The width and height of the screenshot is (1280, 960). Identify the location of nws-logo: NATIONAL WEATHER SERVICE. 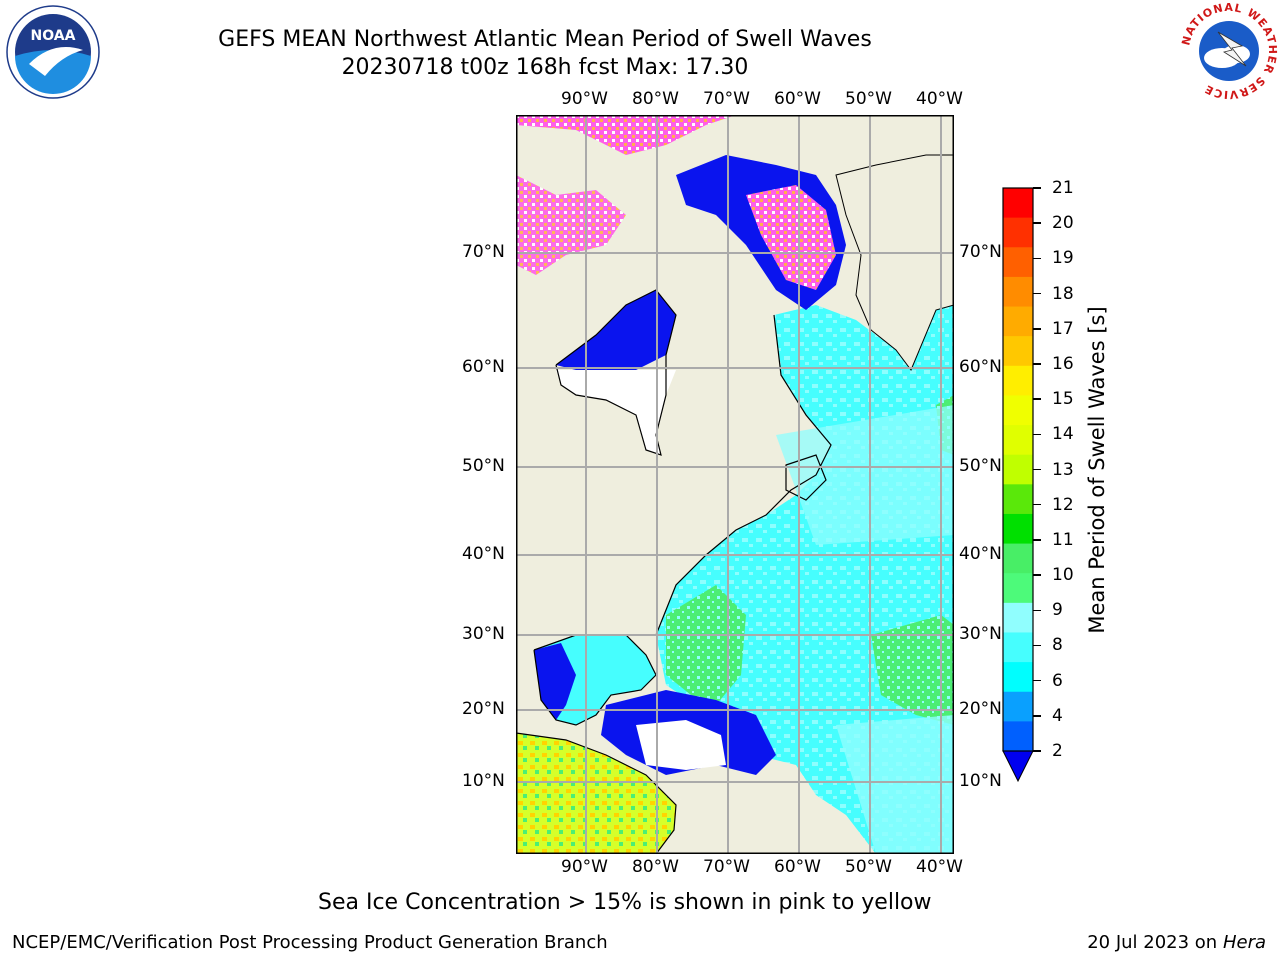
(1229, 51).